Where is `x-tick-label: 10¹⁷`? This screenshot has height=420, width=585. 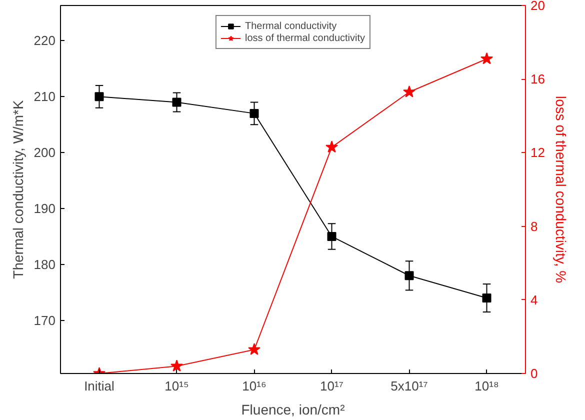
x-tick-label: 10¹⁷ is located at coordinates (332, 386).